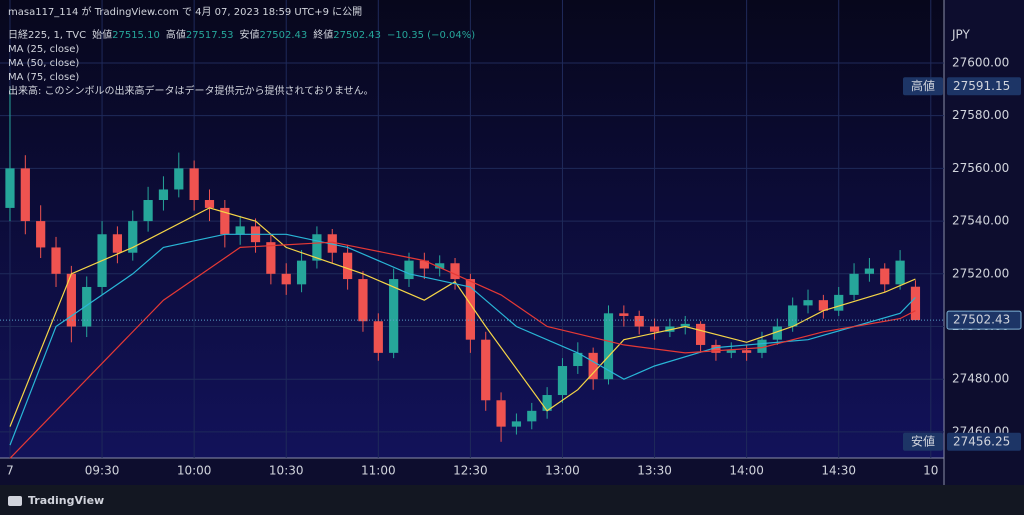 This screenshot has width=1024, height=515. What do you see at coordinates (284, 35) in the screenshot?
I see `low: 27502.43` at bounding box center [284, 35].